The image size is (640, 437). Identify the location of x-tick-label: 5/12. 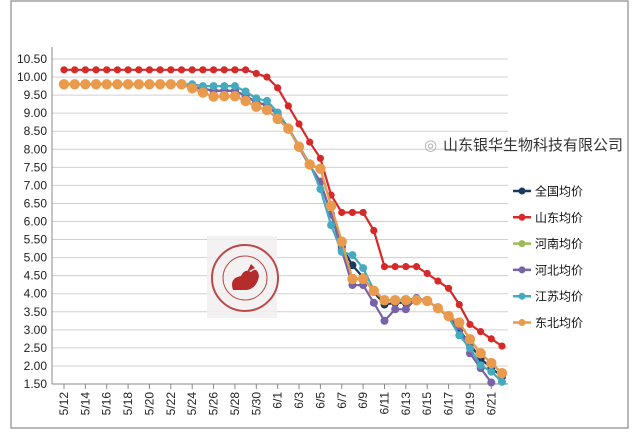
(64, 404).